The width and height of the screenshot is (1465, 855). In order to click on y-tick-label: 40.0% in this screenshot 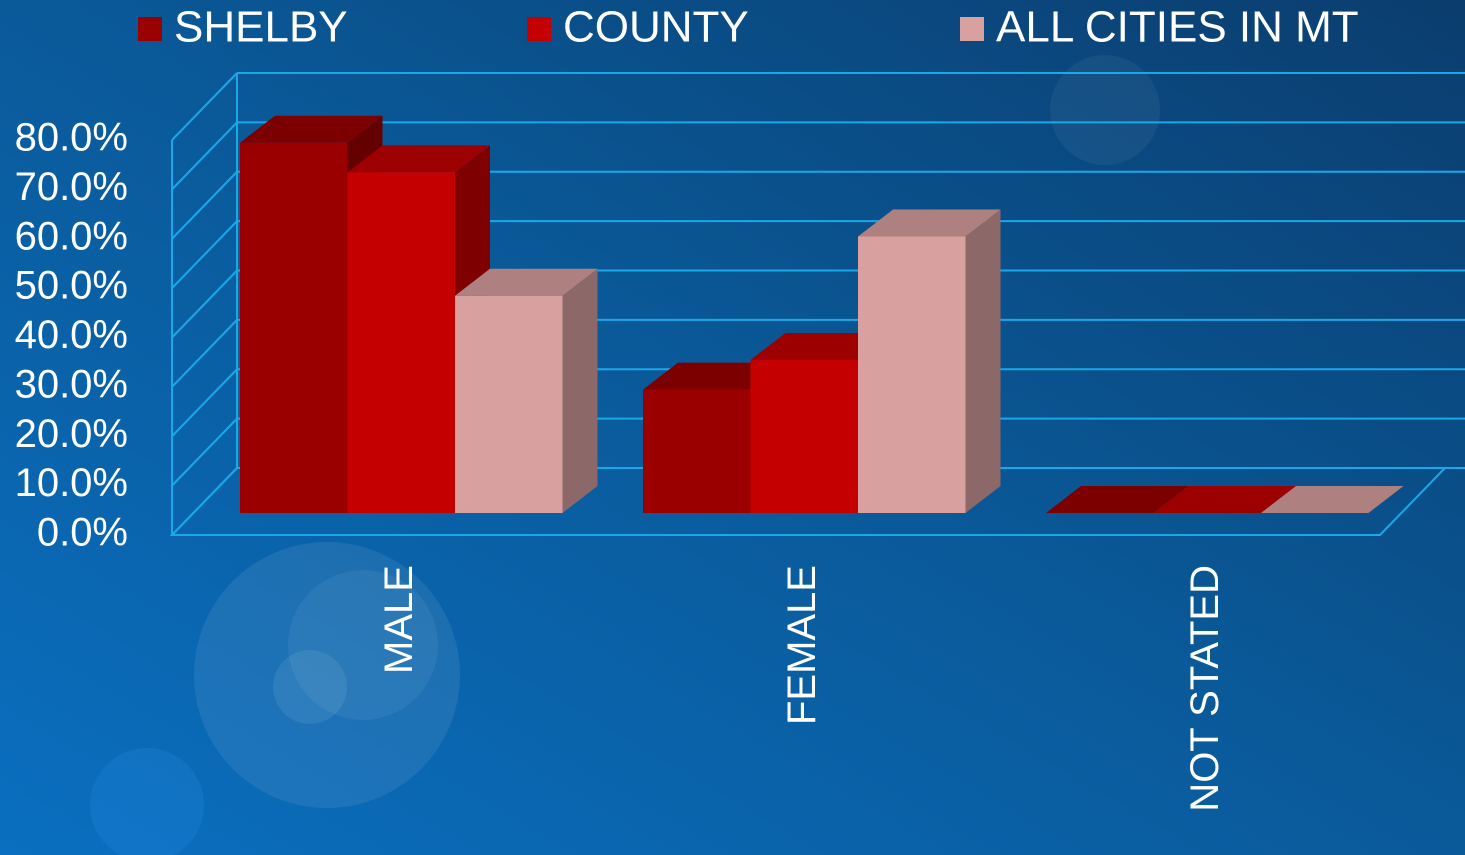, I will do `click(71, 335)`.